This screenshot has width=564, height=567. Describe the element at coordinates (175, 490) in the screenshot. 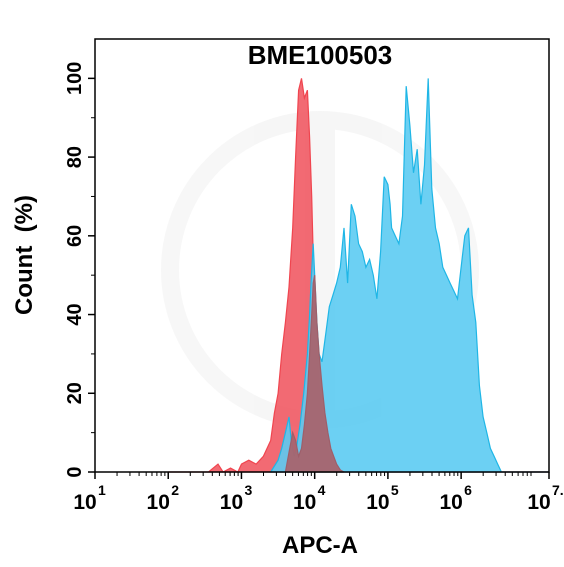

I see `x-tick-exponent: 2` at that location.